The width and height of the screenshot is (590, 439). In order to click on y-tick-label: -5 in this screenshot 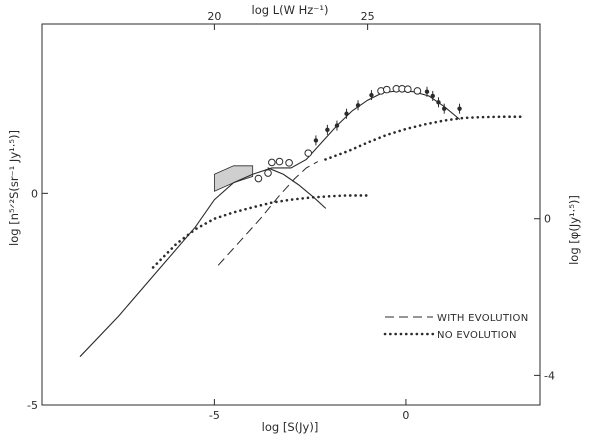, I will do `click(32, 405)`.